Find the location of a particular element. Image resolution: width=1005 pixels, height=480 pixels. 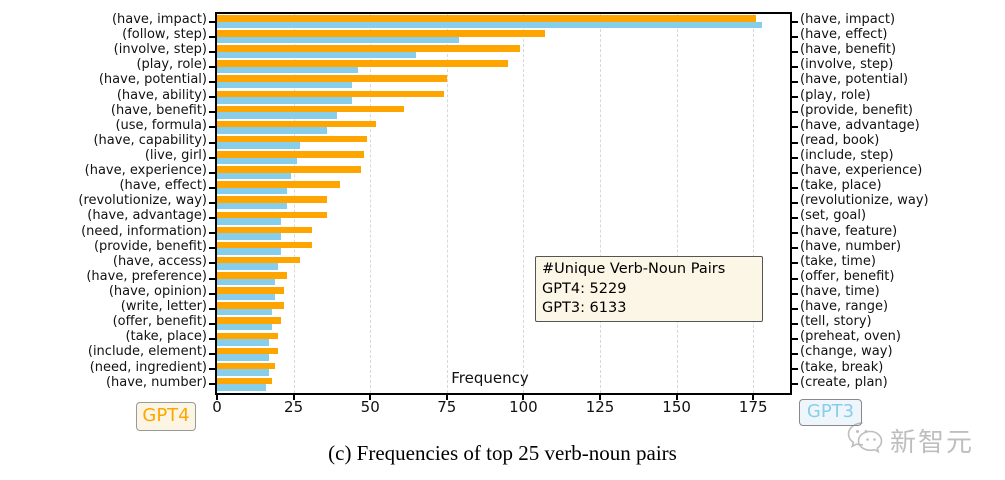

verb-noun-pair-label-gpt4: (have, impact) is located at coordinates (159, 19).